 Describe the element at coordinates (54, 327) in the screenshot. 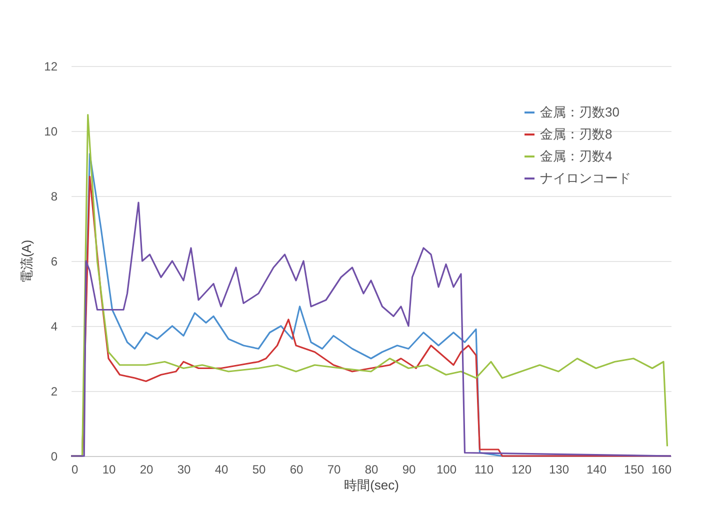

I see `y-tick-label: 4` at that location.